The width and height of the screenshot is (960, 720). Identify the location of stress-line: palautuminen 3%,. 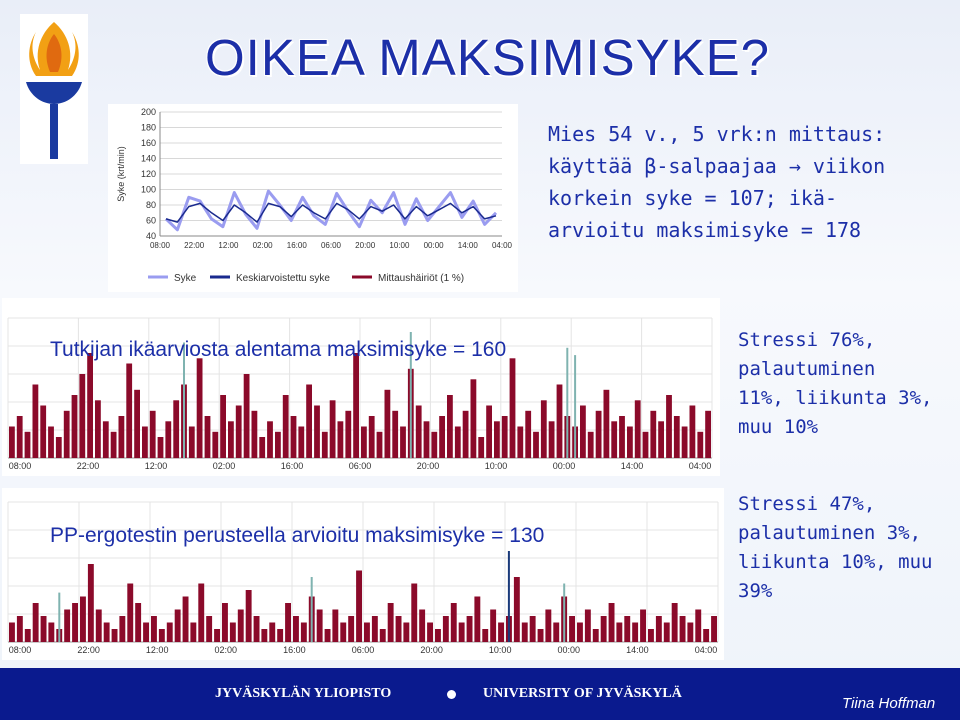
(830, 533).